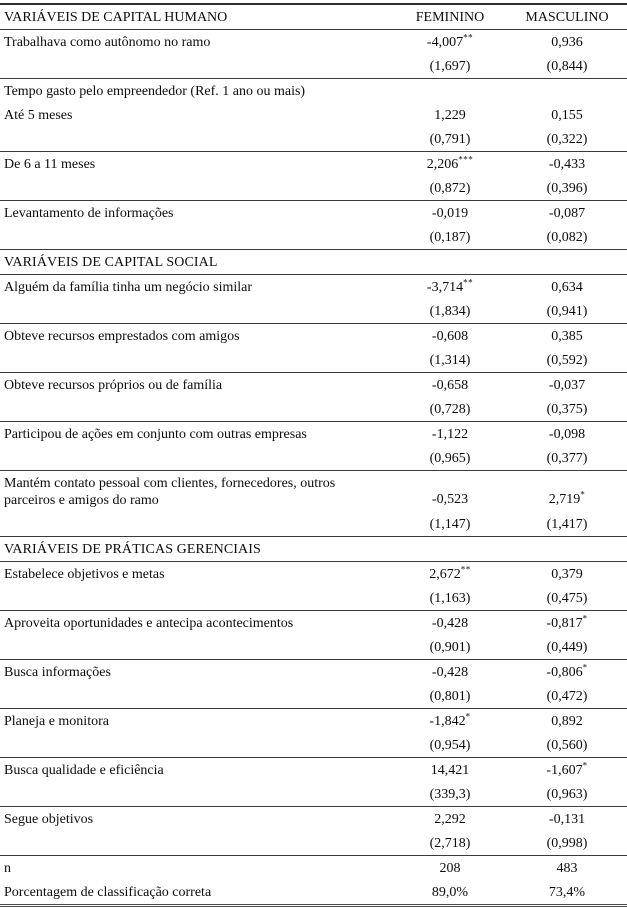 This screenshot has height=907, width=627. Describe the element at coordinates (57, 672) in the screenshot. I see `row-label: Busca informações` at that location.